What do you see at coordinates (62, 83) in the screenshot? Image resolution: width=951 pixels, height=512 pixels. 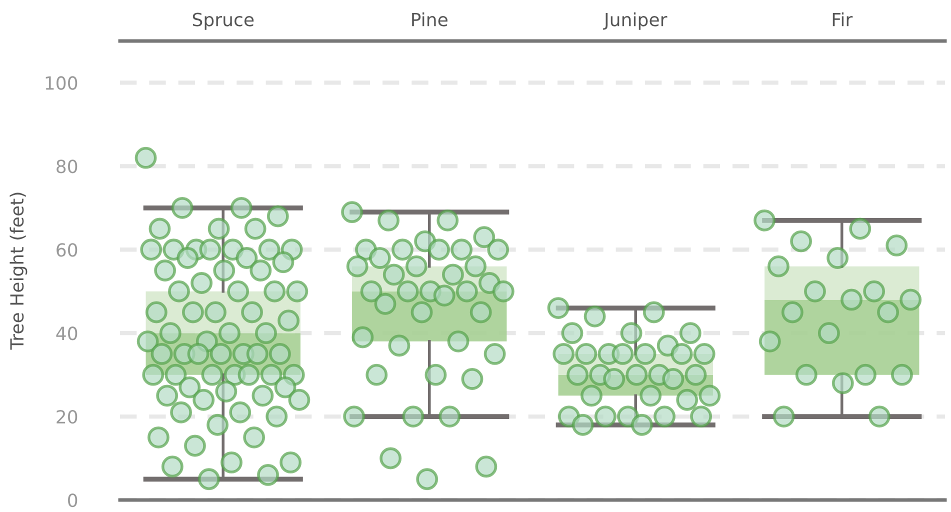 I see `y-tick-label: 100` at bounding box center [62, 83].